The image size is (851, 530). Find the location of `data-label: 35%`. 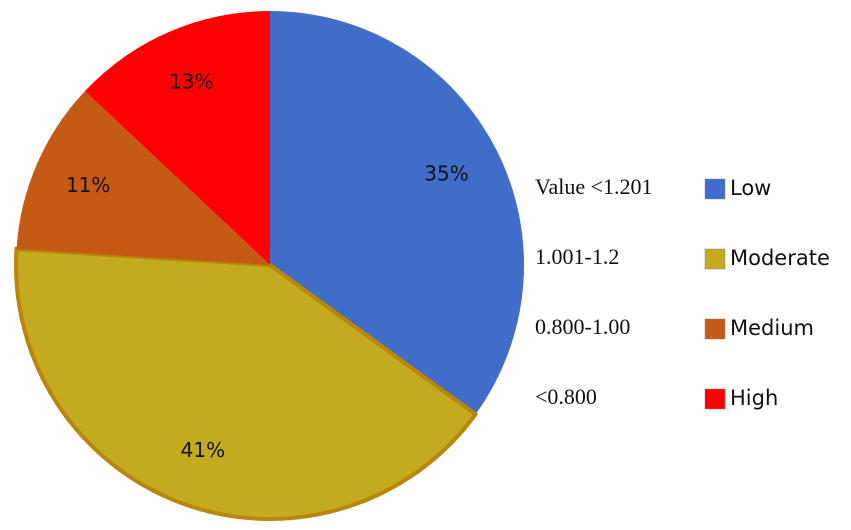

data-label: 35% is located at coordinates (446, 174).